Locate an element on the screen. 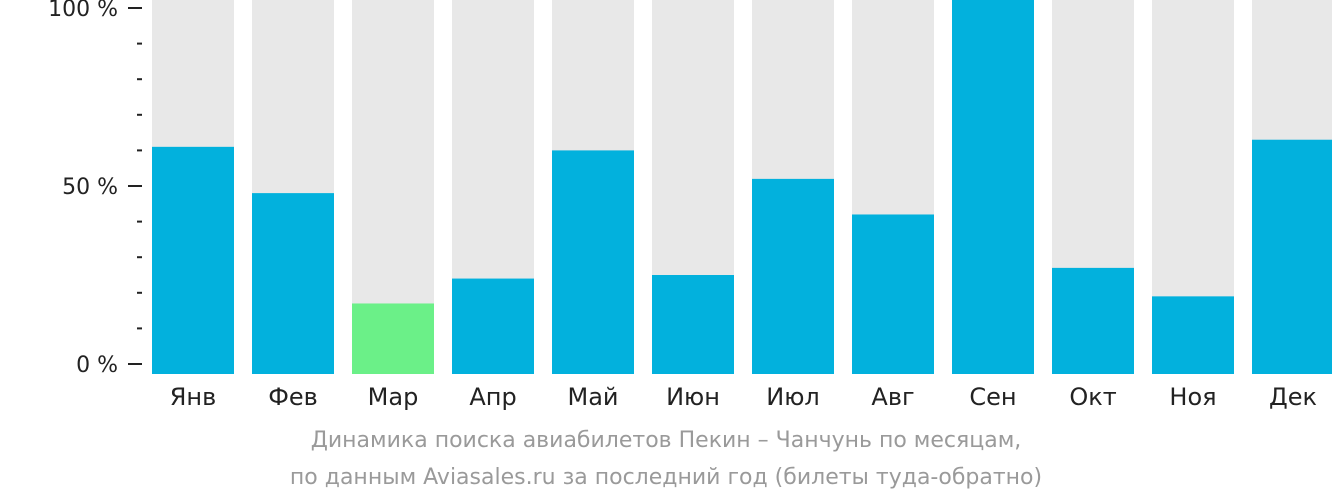  x-axis-labels: Янв Фев Мар Апр Май Июн Июл Авг Сен Окт Ноя Дек is located at coordinates (743, 397).